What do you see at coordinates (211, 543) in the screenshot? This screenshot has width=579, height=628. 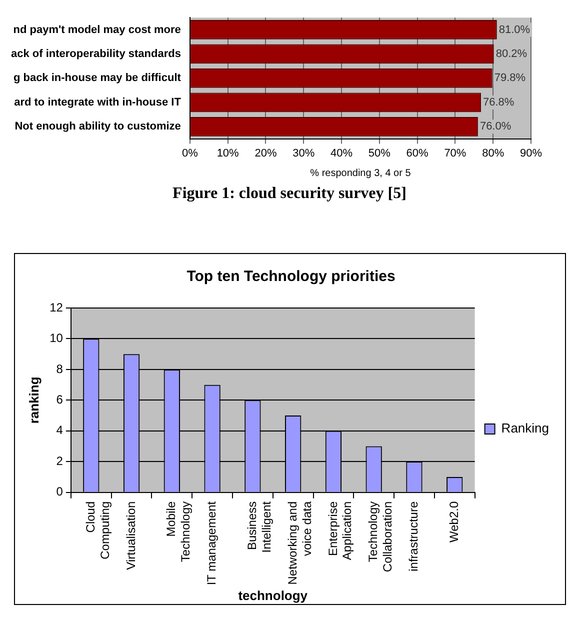 I see `x-tick-label: IT management` at bounding box center [211, 543].